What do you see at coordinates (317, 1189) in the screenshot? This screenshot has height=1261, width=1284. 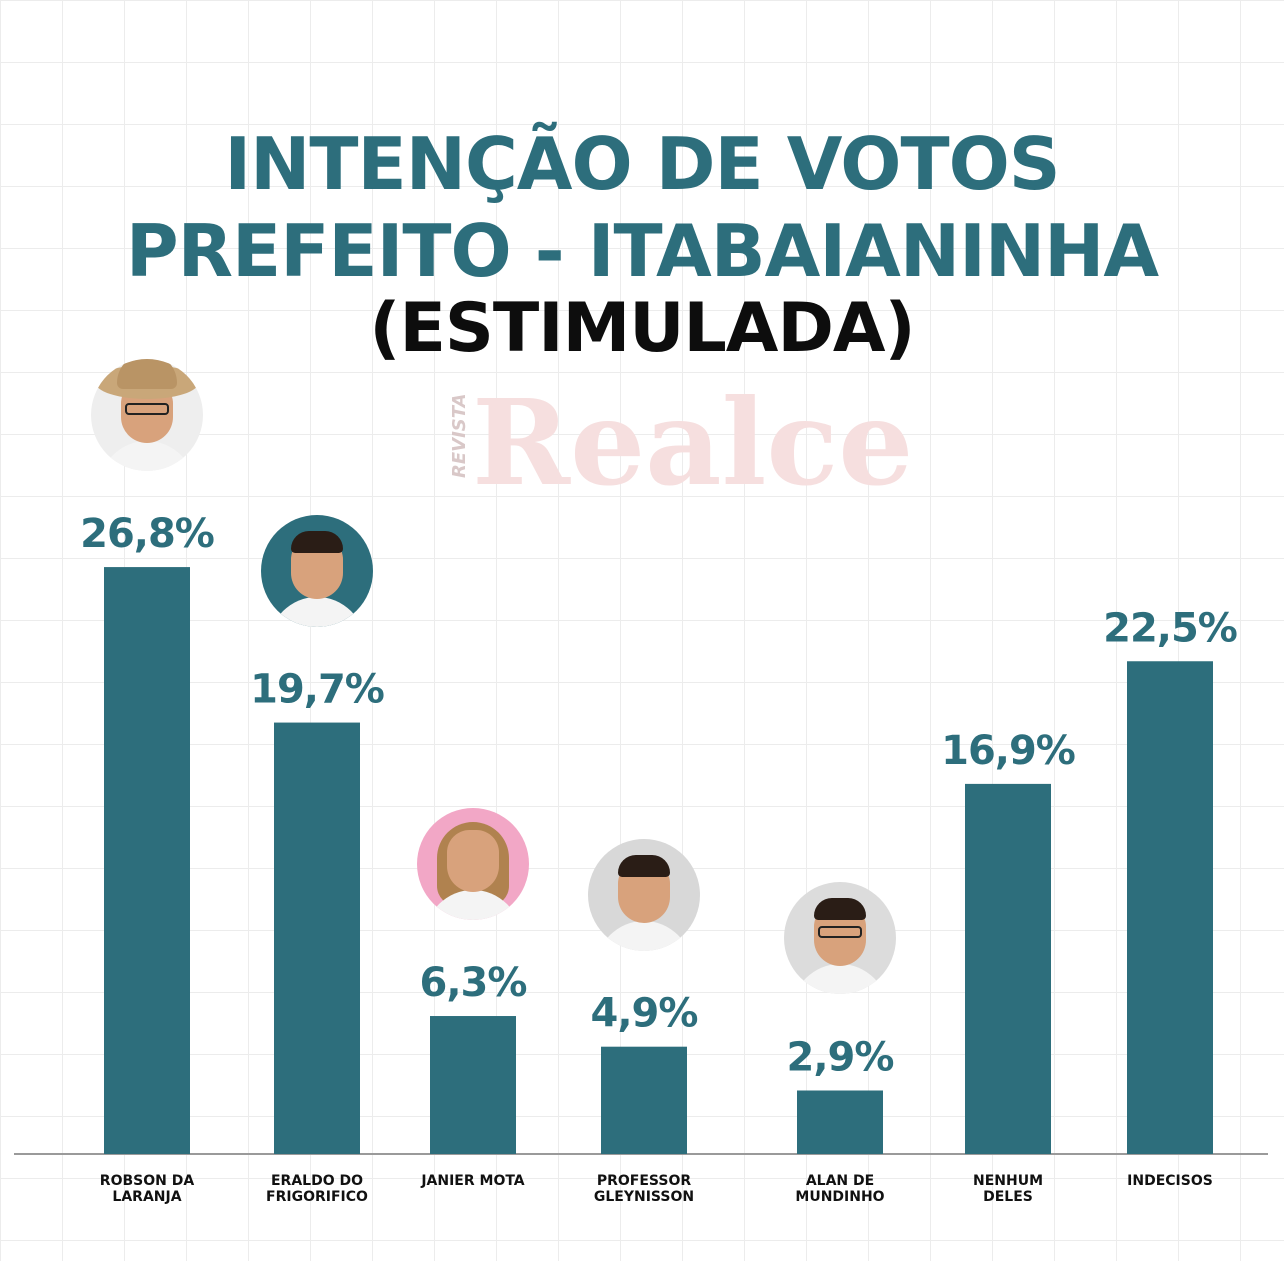 I see `category-label-2: ERALDO DO FRIGORIFICO` at bounding box center [317, 1189].